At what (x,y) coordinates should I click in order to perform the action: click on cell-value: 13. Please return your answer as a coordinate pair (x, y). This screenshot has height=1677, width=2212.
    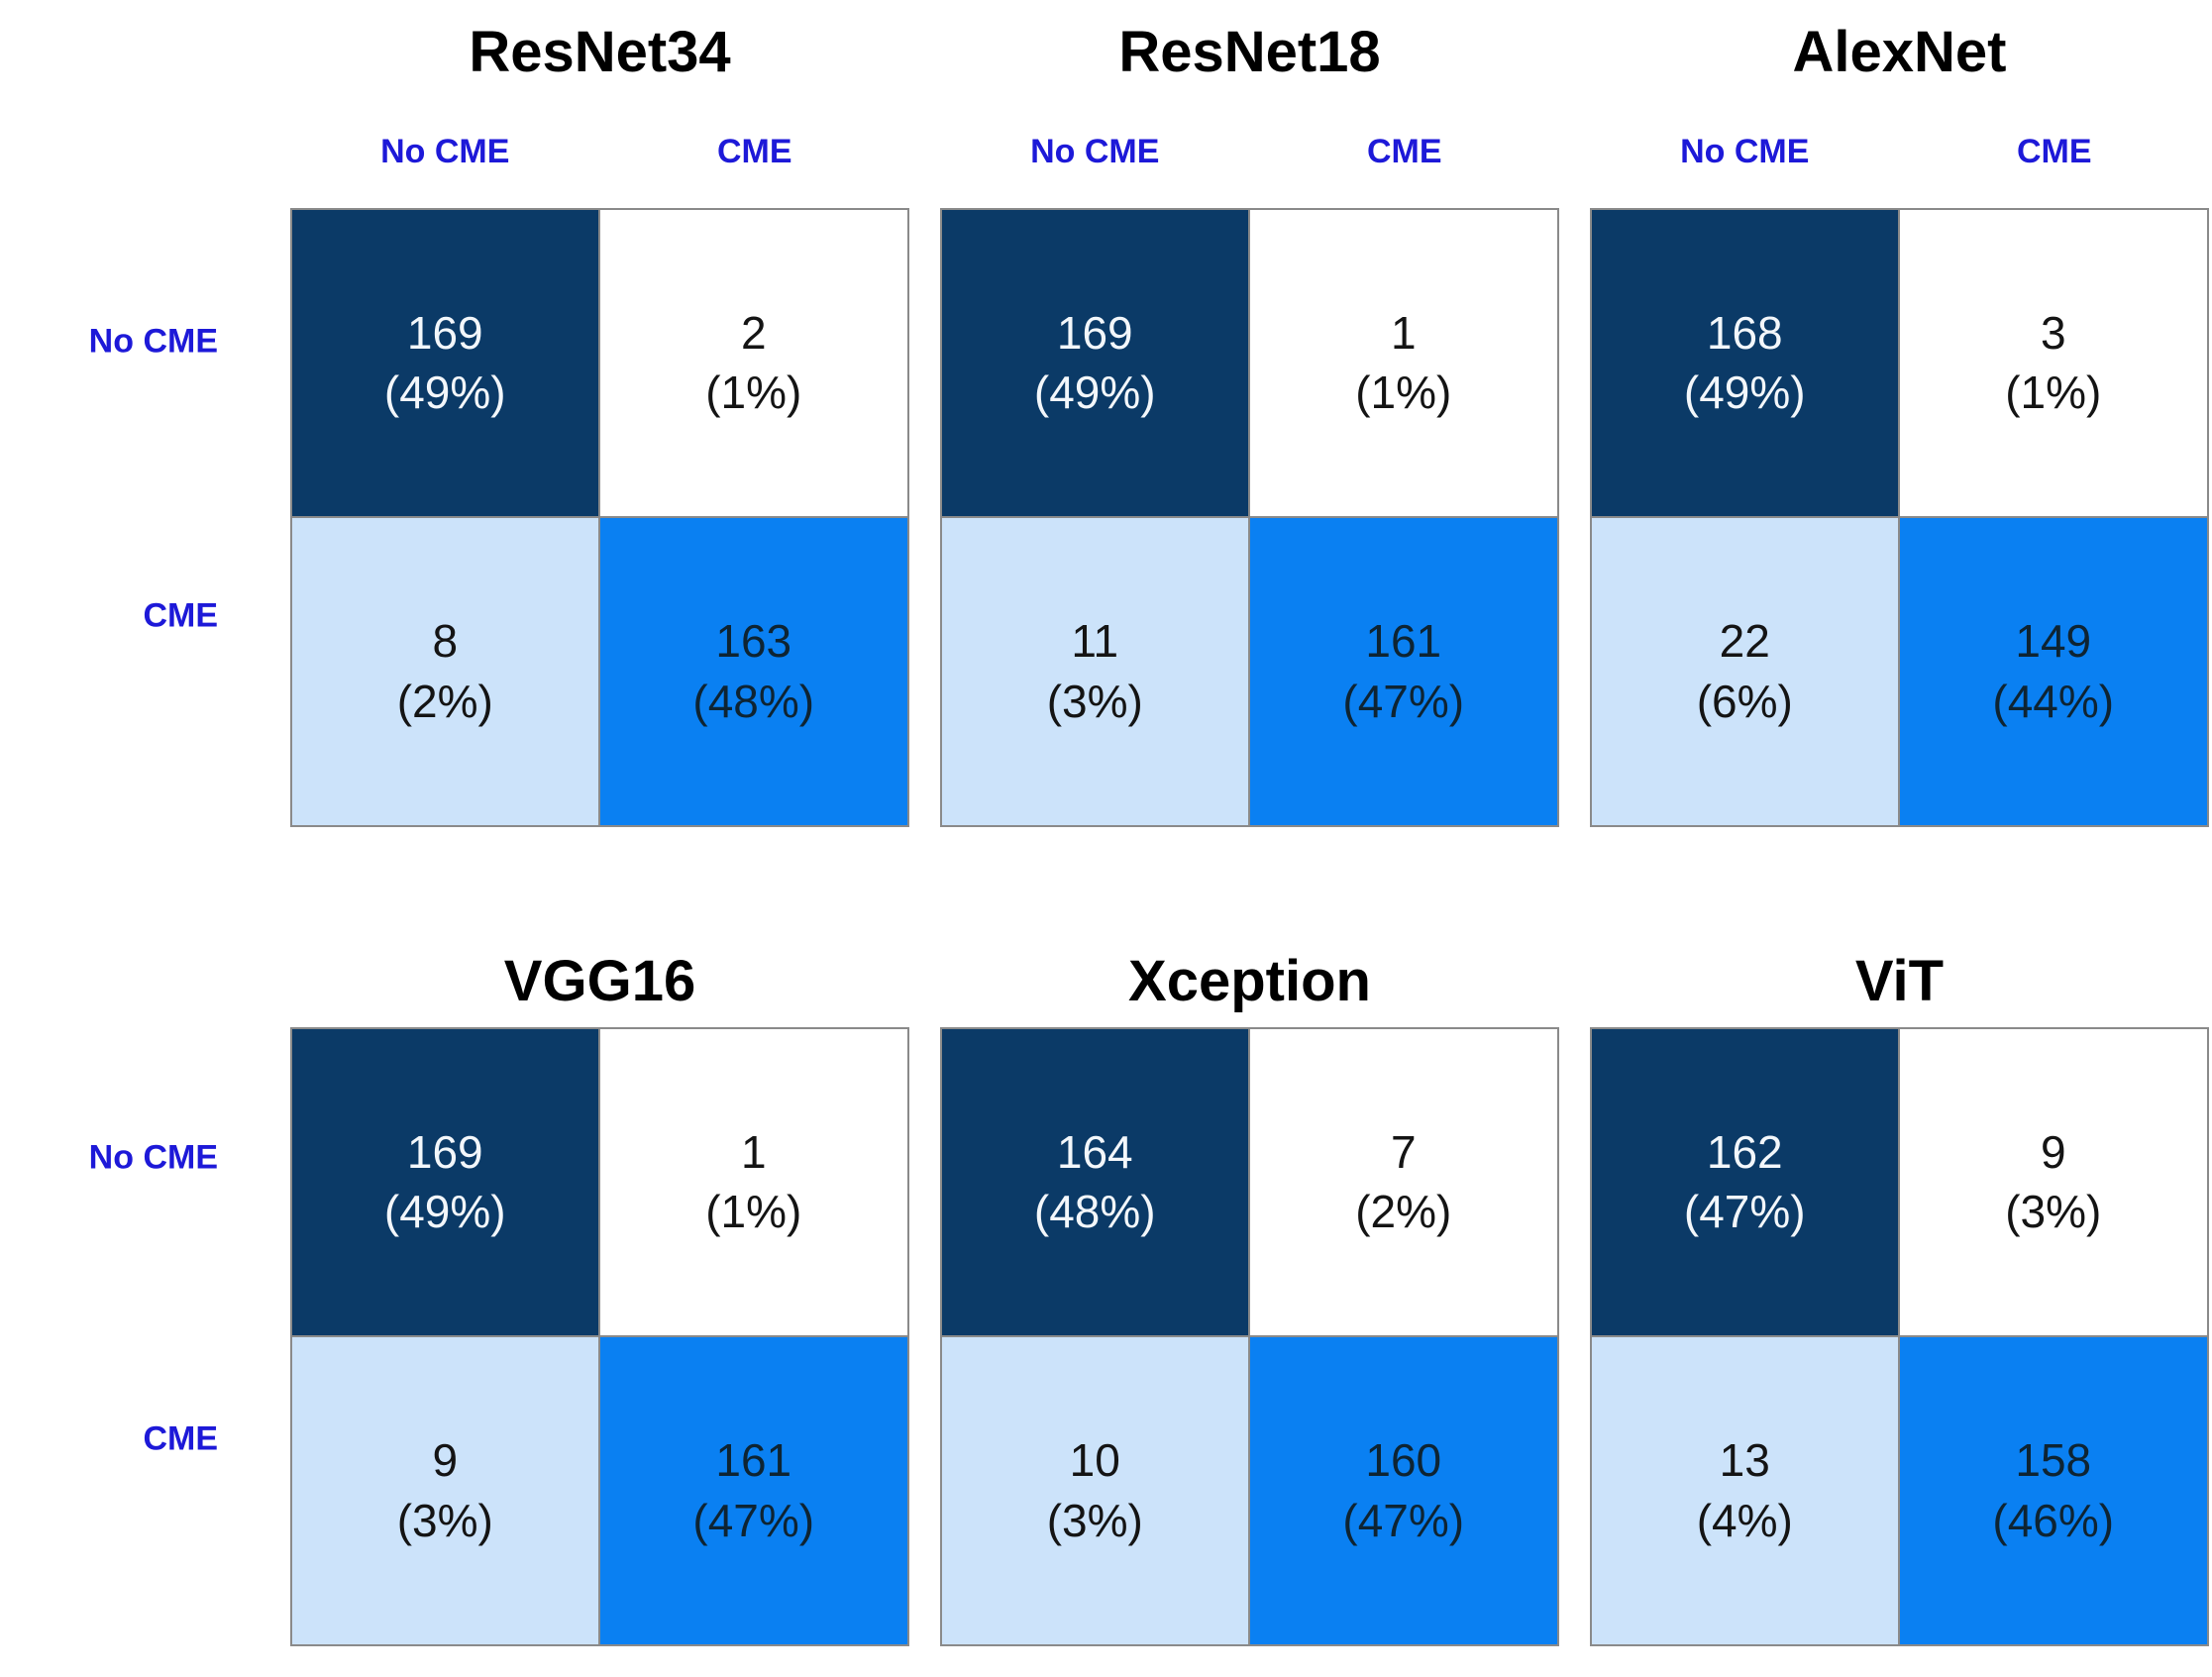
    Looking at the image, I should click on (1744, 1460).